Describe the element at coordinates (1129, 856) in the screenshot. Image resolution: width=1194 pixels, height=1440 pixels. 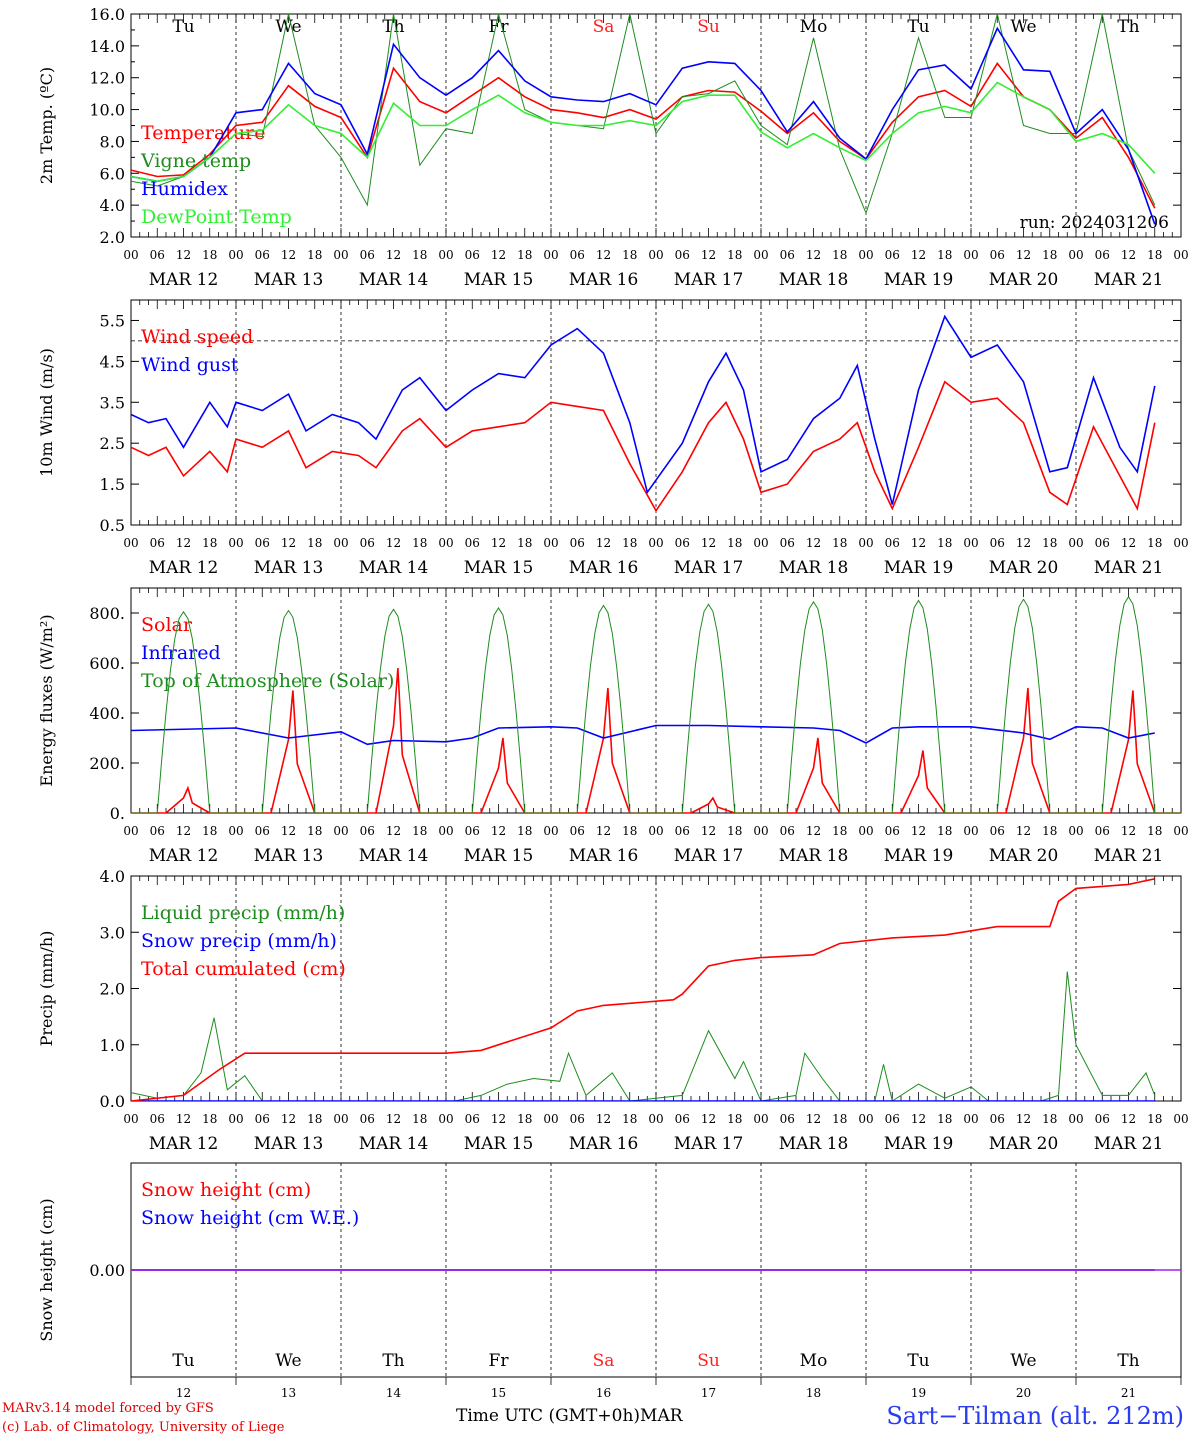
I see `date-label: MAR 21` at that location.